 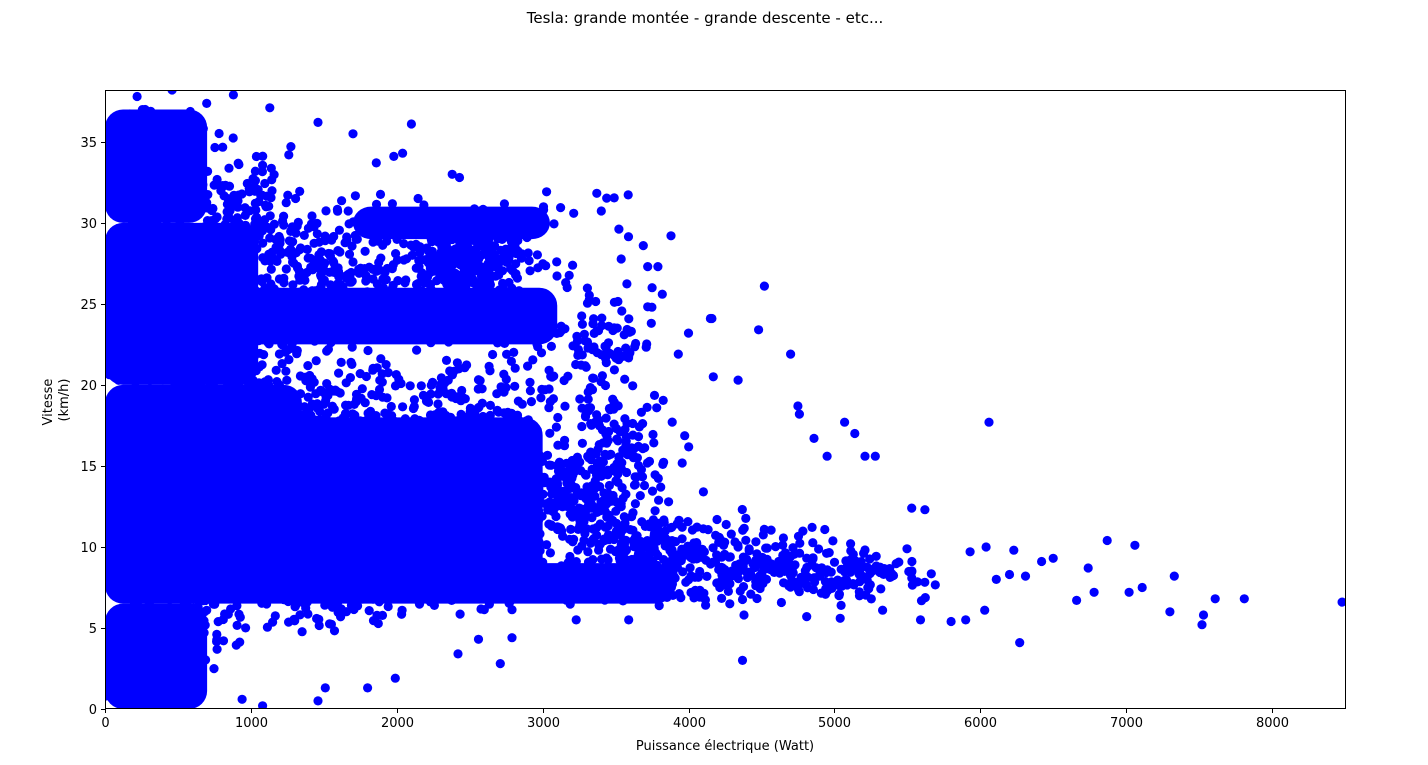 I want to click on x-tick-label: 7000, so click(x=1126, y=723).